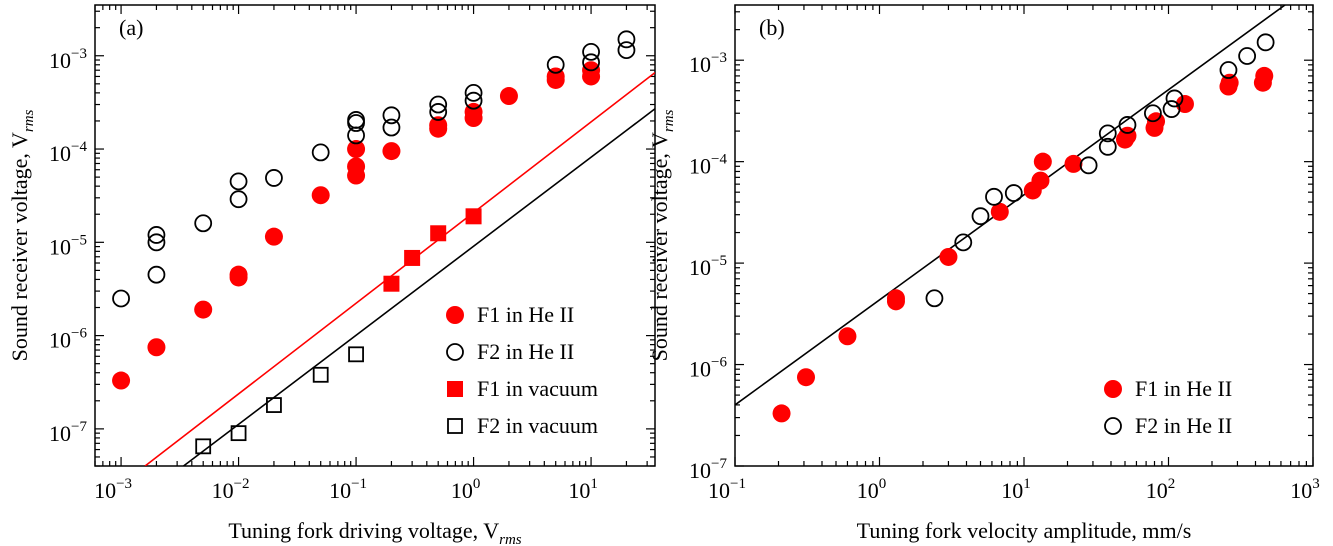 This screenshot has height=546, width=1333. What do you see at coordinates (719, 160) in the screenshot?
I see `tick-exponent: −4` at bounding box center [719, 160].